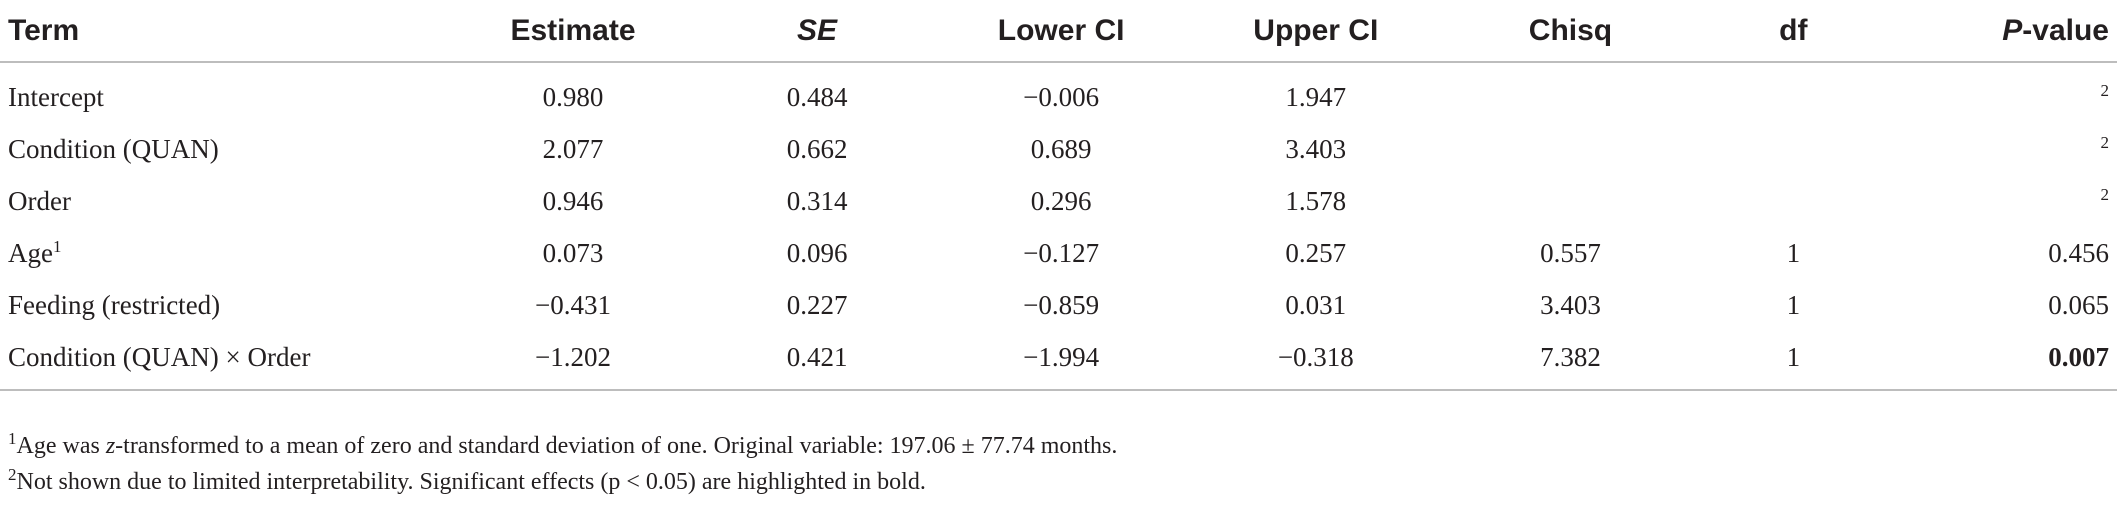 This screenshot has height=506, width=2117. What do you see at coordinates (1316, 200) in the screenshot?
I see `cell-upper: 1.578` at bounding box center [1316, 200].